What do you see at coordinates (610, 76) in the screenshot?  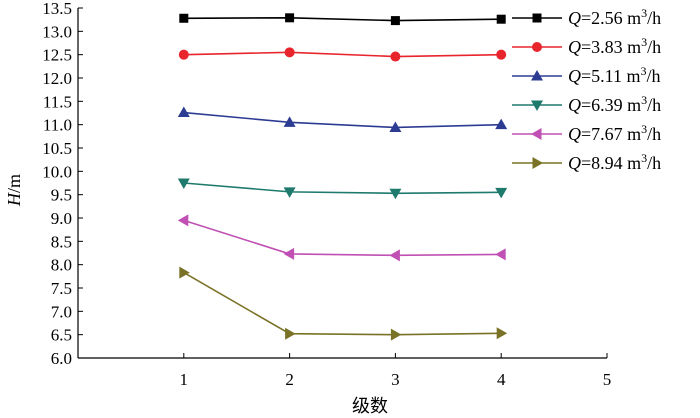 I see `legend-value: =5.11 m` at bounding box center [610, 76].